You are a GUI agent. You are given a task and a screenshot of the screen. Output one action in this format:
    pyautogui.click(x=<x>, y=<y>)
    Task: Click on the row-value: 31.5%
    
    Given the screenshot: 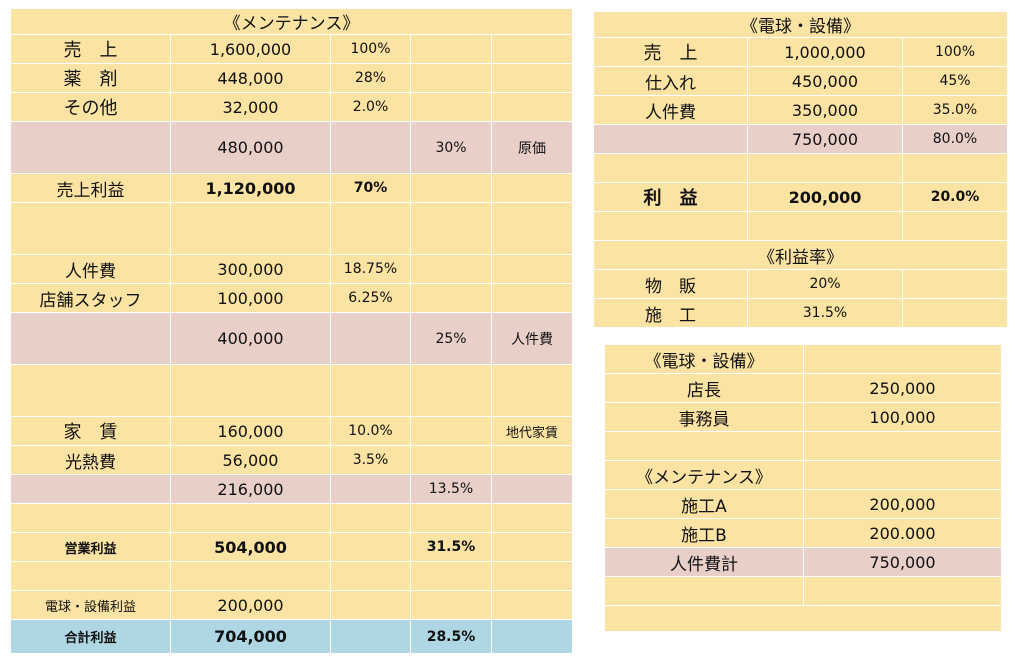 What is the action you would take?
    pyautogui.click(x=825, y=313)
    